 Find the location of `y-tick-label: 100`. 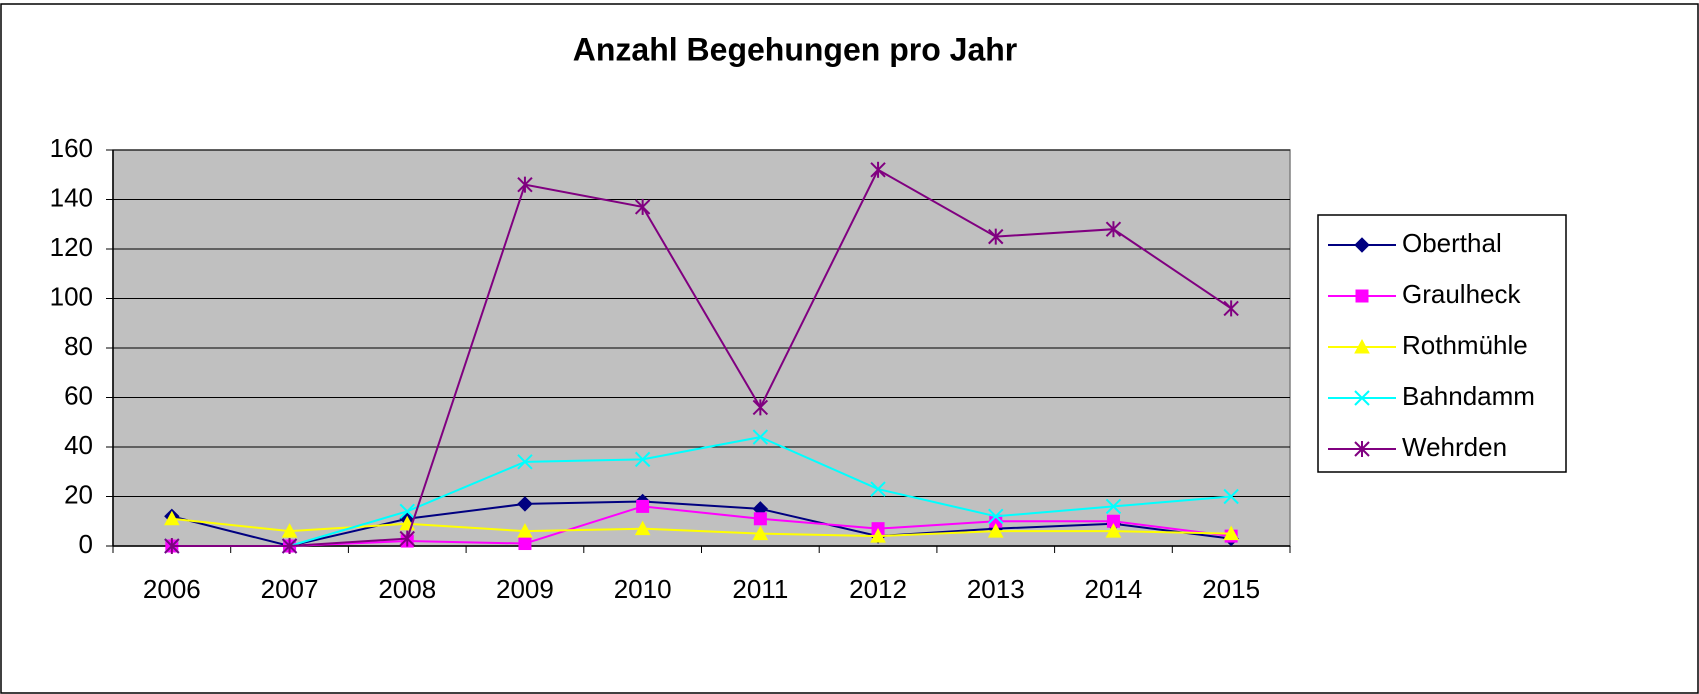

y-tick-label: 100 is located at coordinates (71, 296).